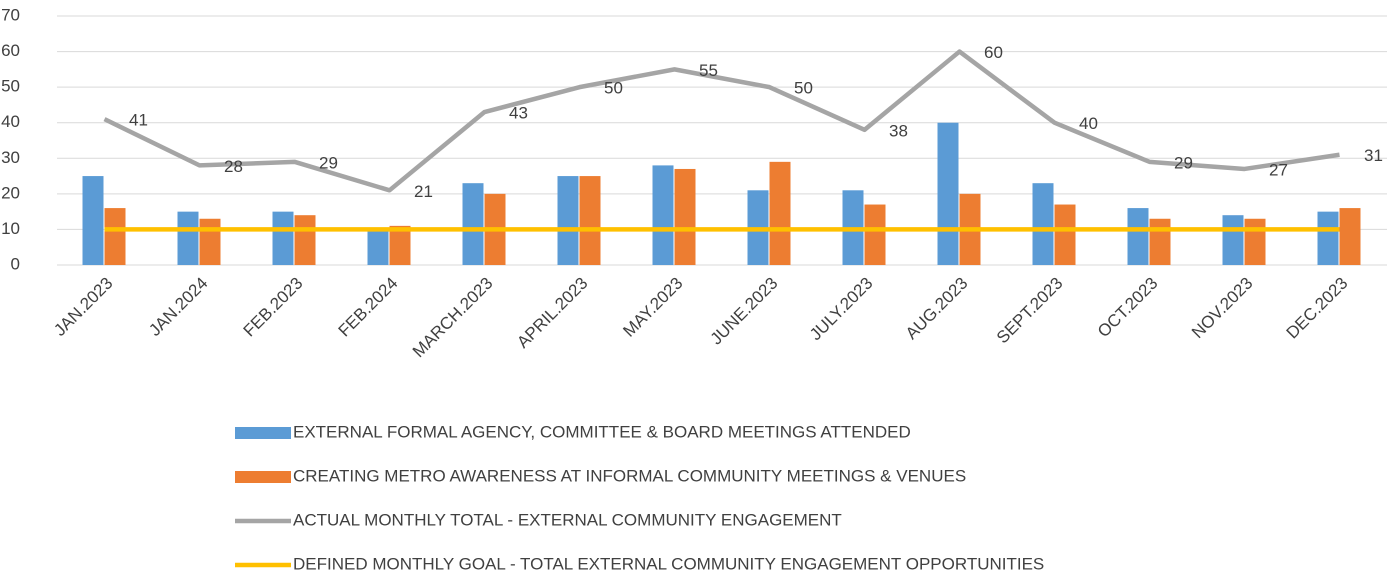 The image size is (1400, 582). Describe the element at coordinates (552, 313) in the screenshot. I see `x-tick-label: APRIL.2023` at that location.